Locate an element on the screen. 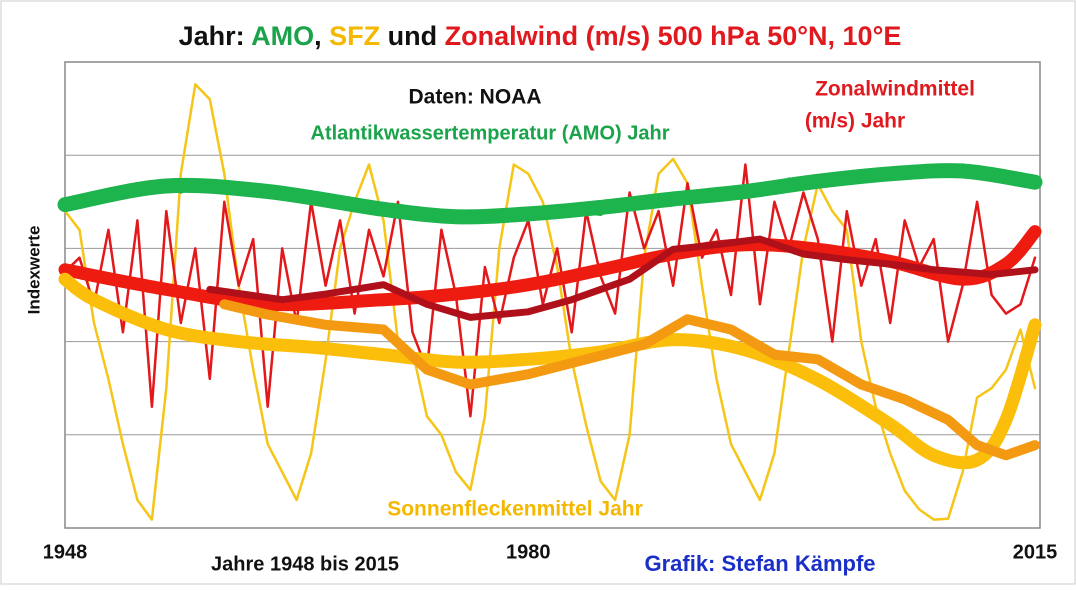 The height and width of the screenshot is (590, 1076). title-part: AMO is located at coordinates (282, 36).